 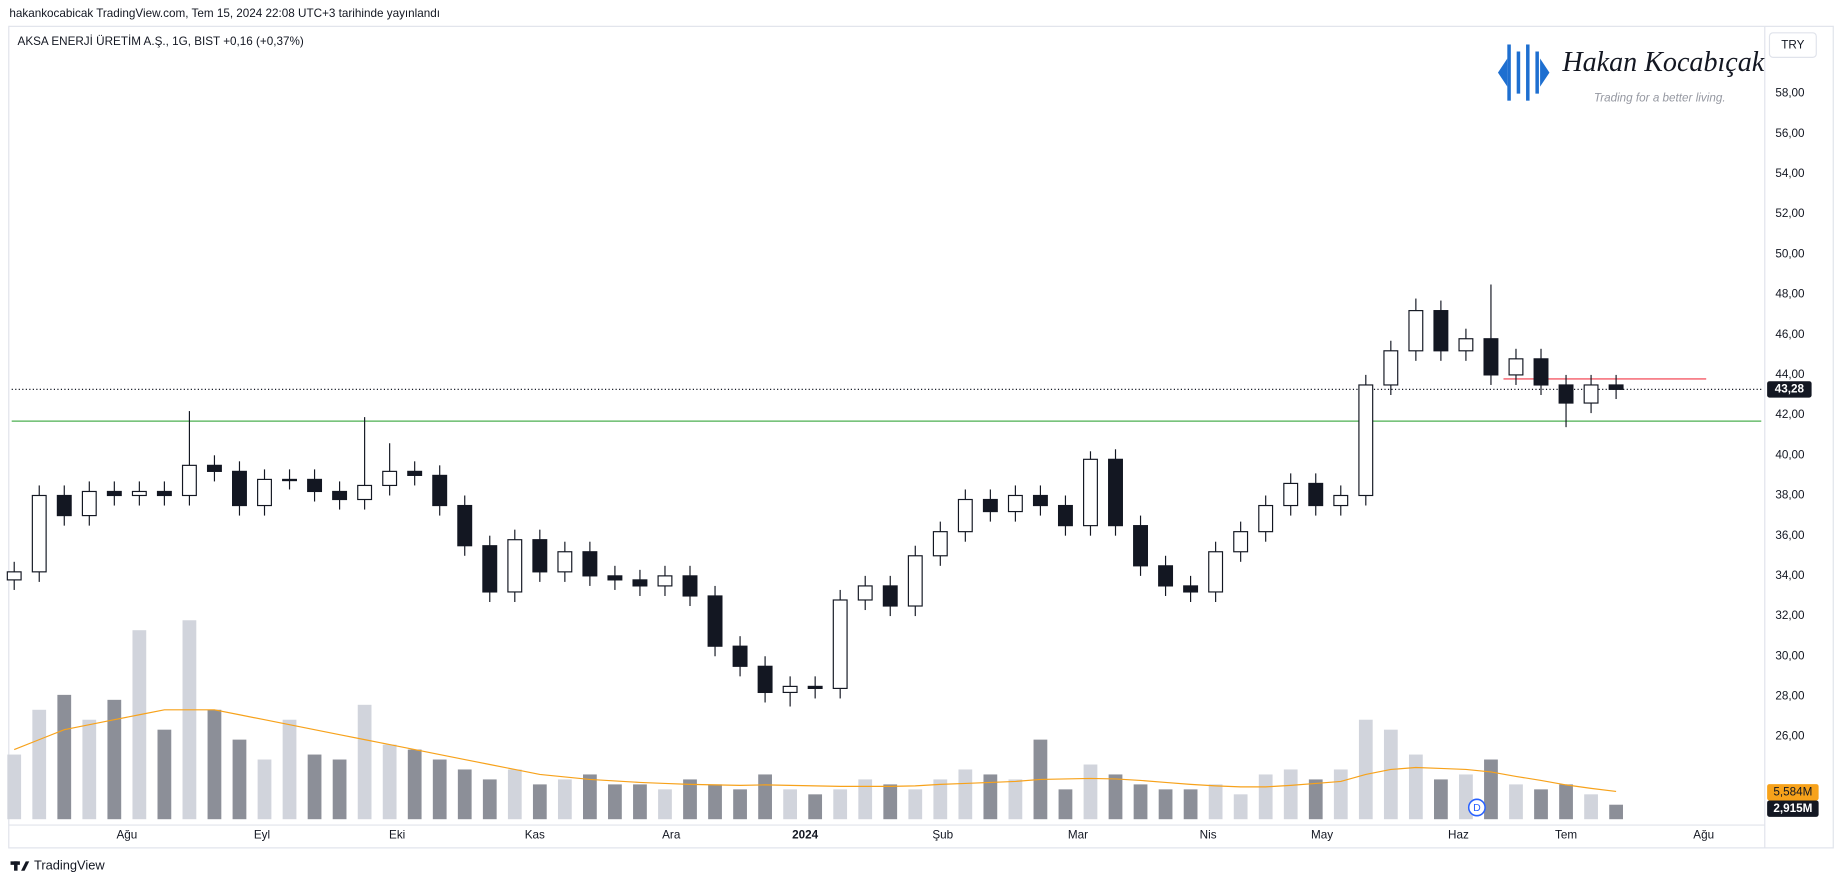 I want to click on dividend-marker: D, so click(x=1476, y=807).